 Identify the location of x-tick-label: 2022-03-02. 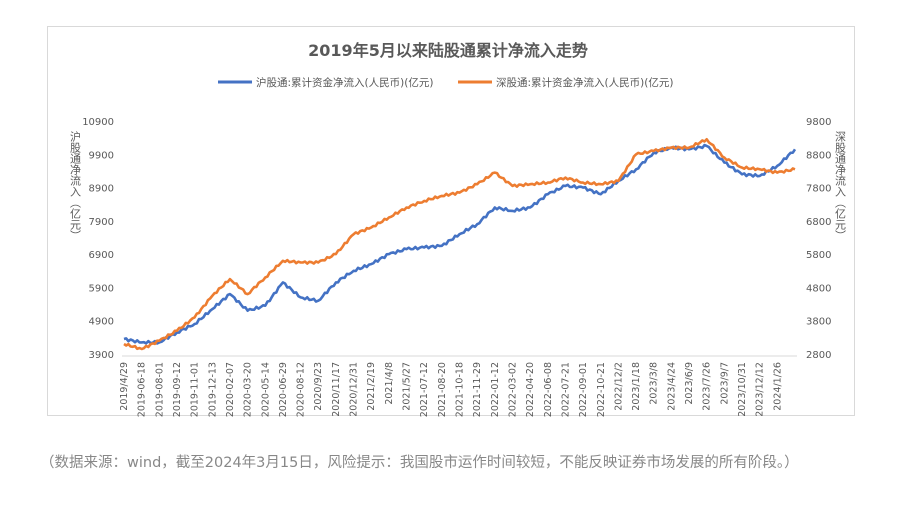
(512, 389).